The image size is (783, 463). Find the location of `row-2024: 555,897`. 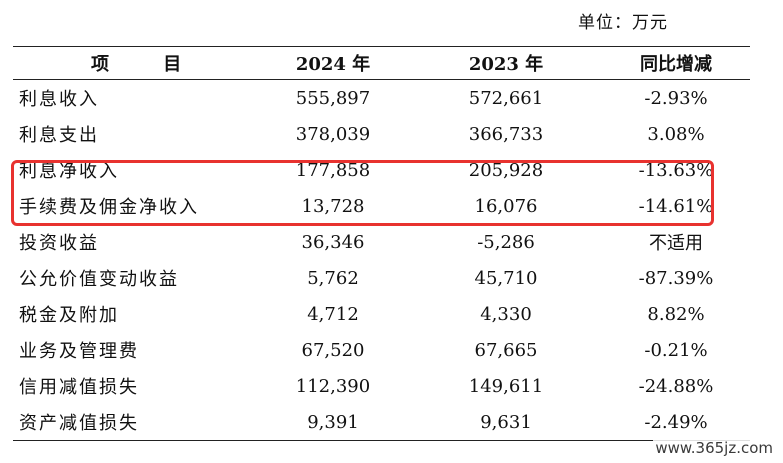

row-2024: 555,897 is located at coordinates (333, 98).